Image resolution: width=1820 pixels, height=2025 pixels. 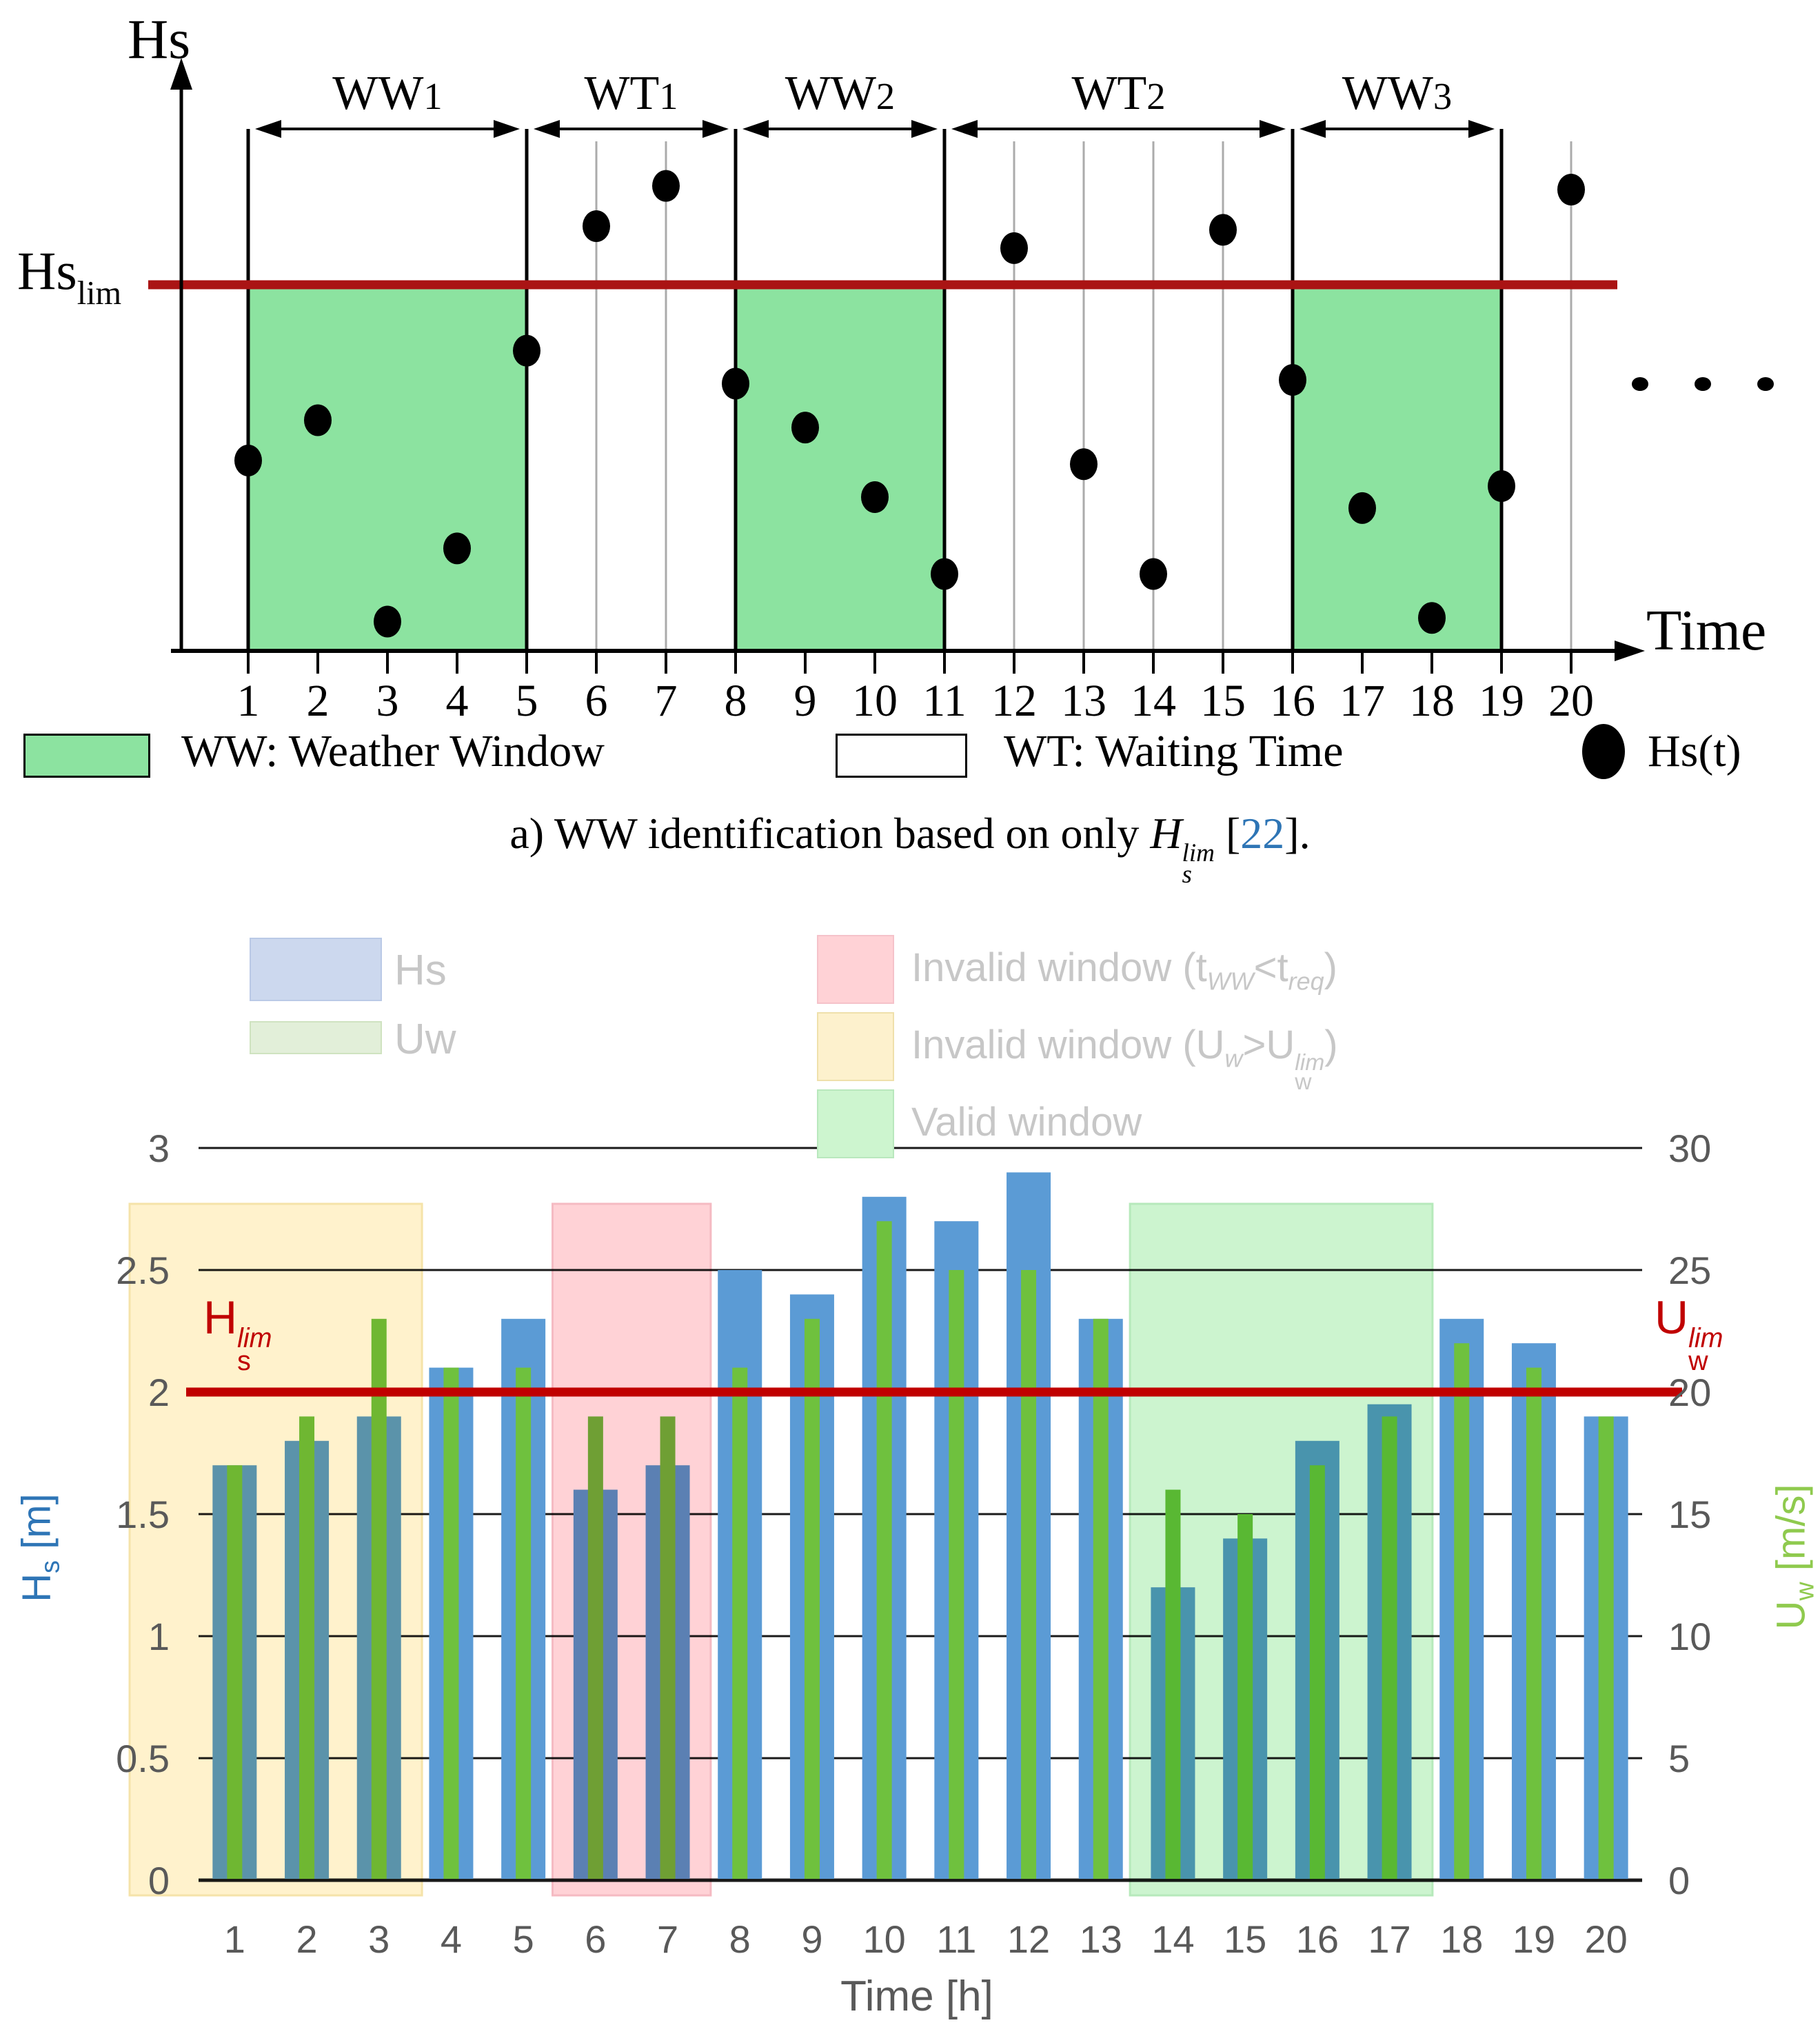 I want to click on x-tick-label: 2, so click(x=306, y=1939).